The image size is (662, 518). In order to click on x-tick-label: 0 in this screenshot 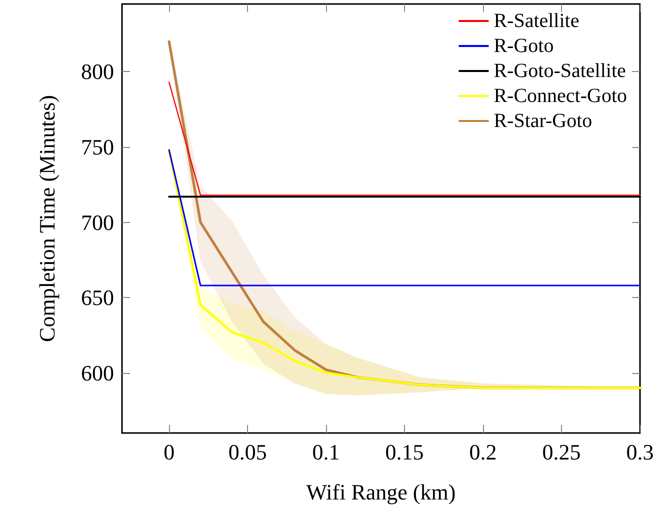, I will do `click(169, 452)`.